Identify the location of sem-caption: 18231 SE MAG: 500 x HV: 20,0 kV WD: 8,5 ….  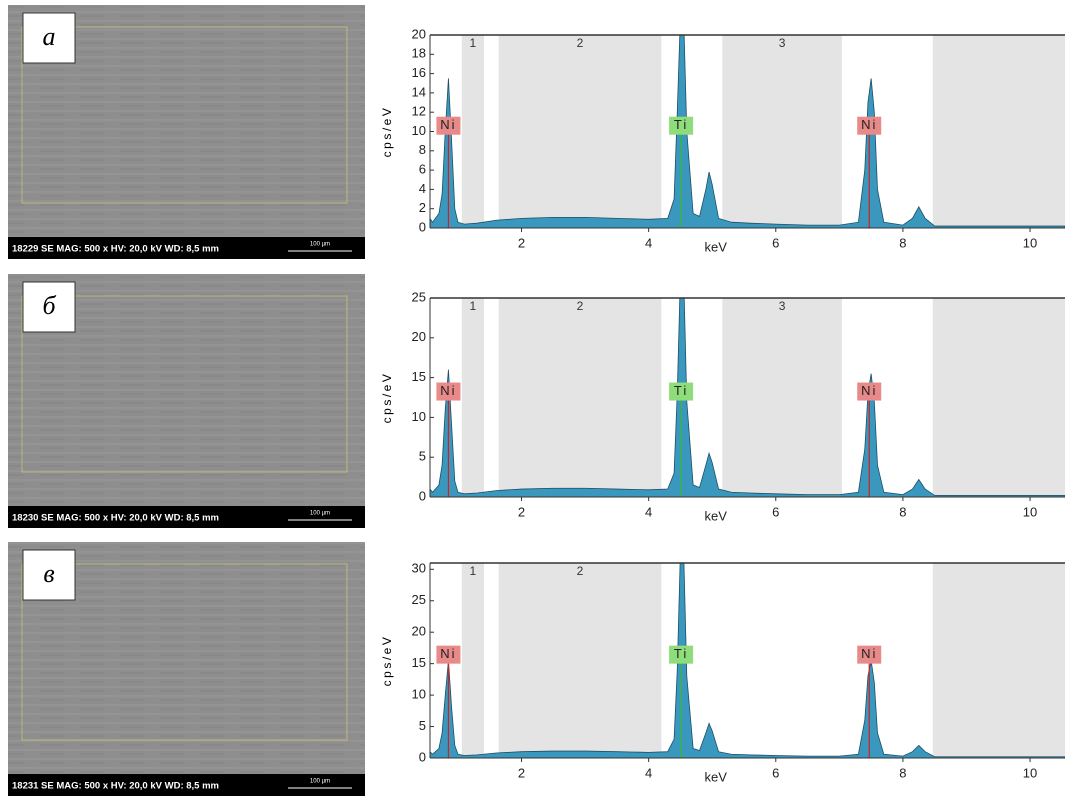
(115, 786).